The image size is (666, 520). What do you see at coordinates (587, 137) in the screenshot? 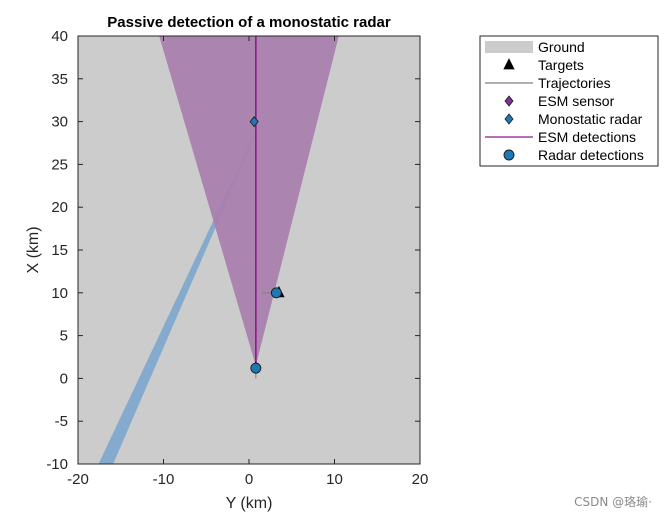
I see `legend-label-esm-detections: ESM detections` at bounding box center [587, 137].